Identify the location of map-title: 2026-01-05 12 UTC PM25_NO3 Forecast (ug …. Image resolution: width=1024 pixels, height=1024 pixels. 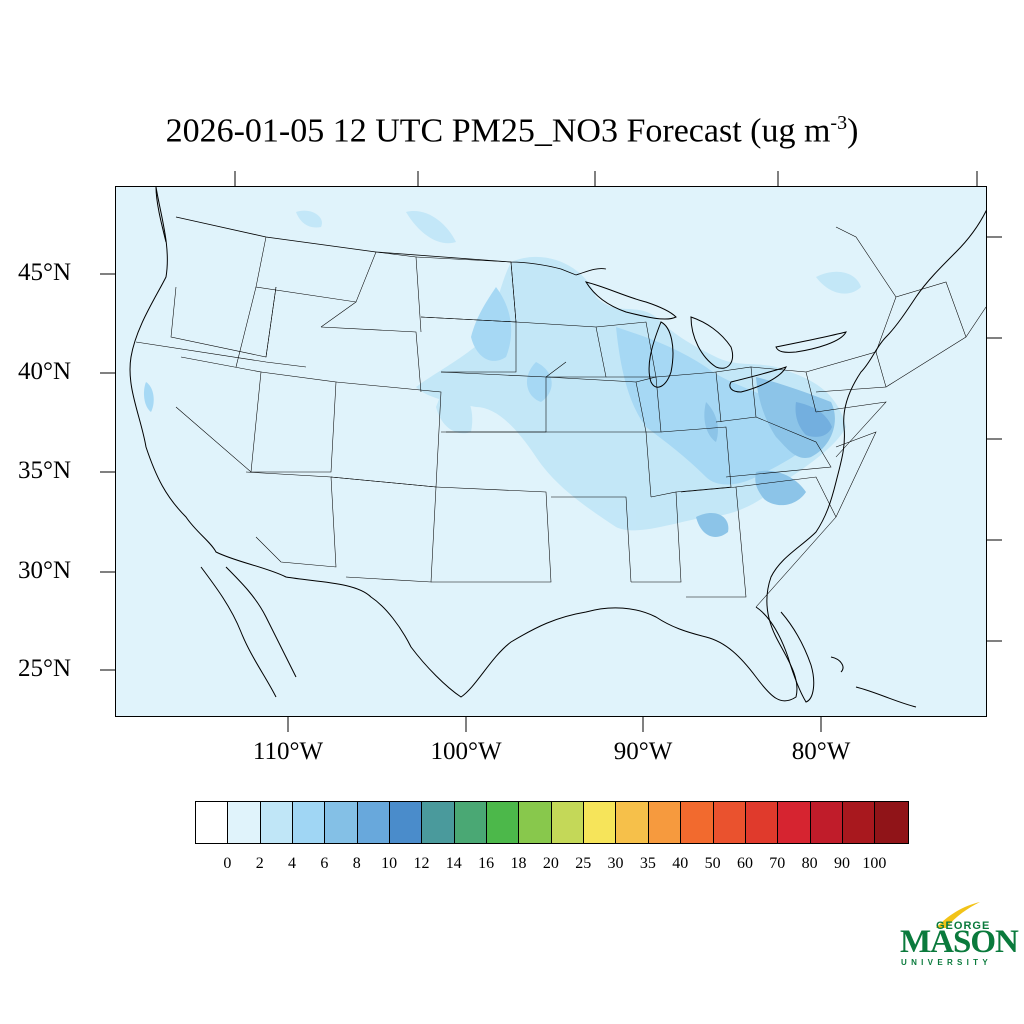
(512, 131).